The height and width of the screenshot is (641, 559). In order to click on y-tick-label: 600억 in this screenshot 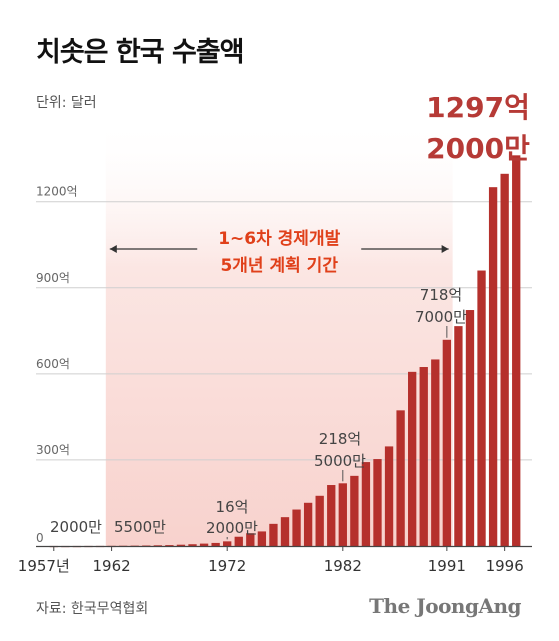, I will do `click(53, 364)`.